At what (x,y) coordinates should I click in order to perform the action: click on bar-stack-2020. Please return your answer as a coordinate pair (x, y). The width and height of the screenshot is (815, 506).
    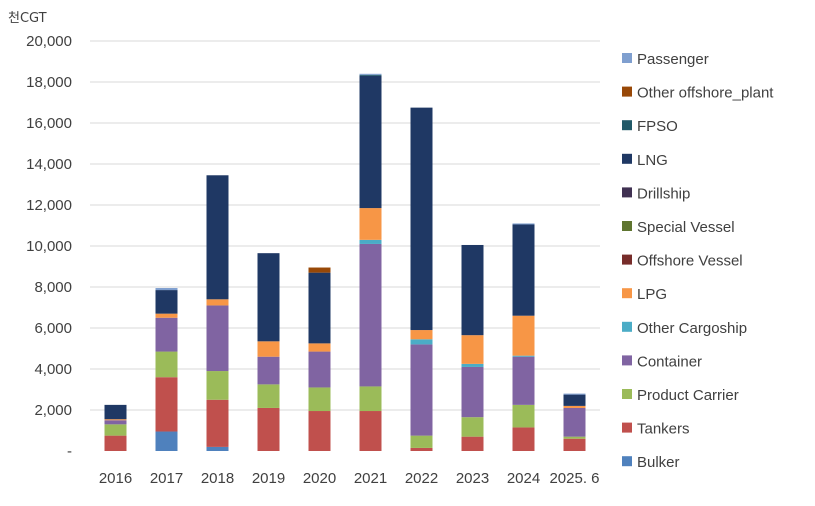
    Looking at the image, I should click on (319, 359).